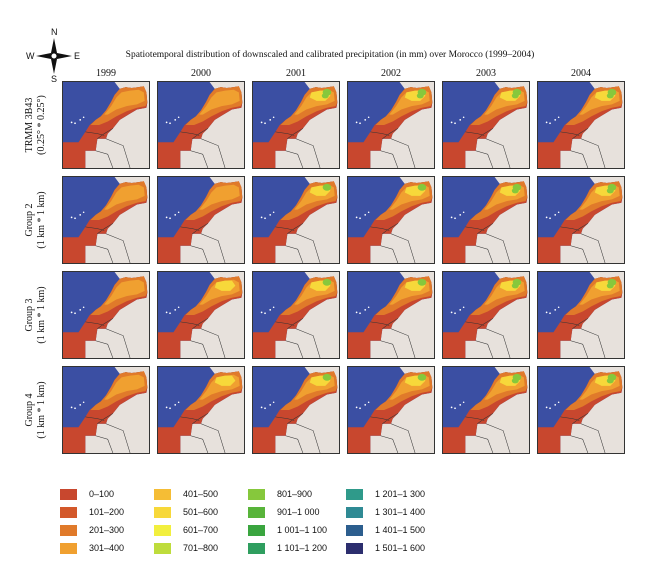 Image resolution: width=660 pixels, height=583 pixels. Describe the element at coordinates (486, 125) in the screenshot. I see `map-panel-r1-2003` at that location.